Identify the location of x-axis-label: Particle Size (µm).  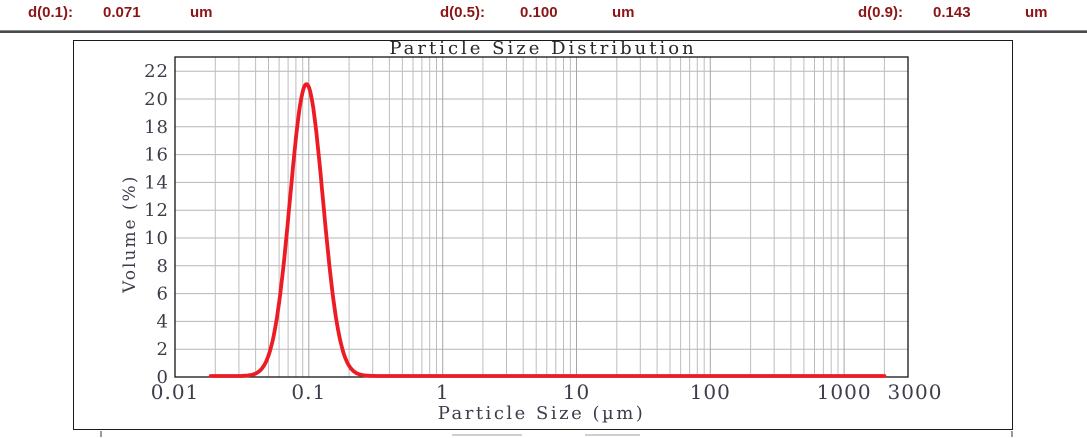
(541, 413).